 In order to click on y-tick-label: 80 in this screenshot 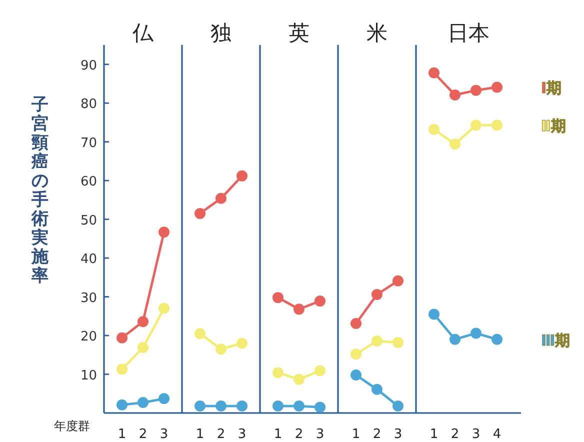, I will do `click(88, 104)`.